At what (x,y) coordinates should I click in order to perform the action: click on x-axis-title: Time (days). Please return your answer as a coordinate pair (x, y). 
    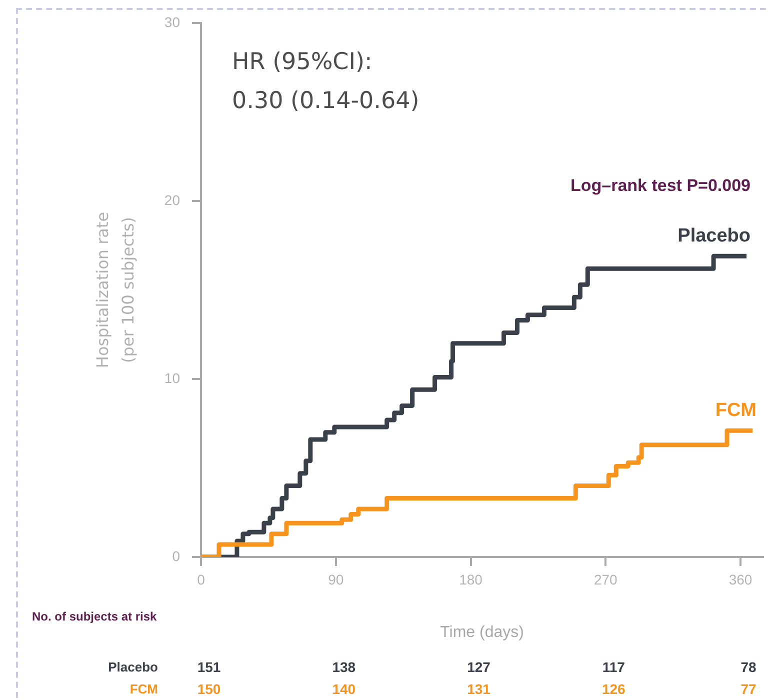
    Looking at the image, I should click on (482, 632).